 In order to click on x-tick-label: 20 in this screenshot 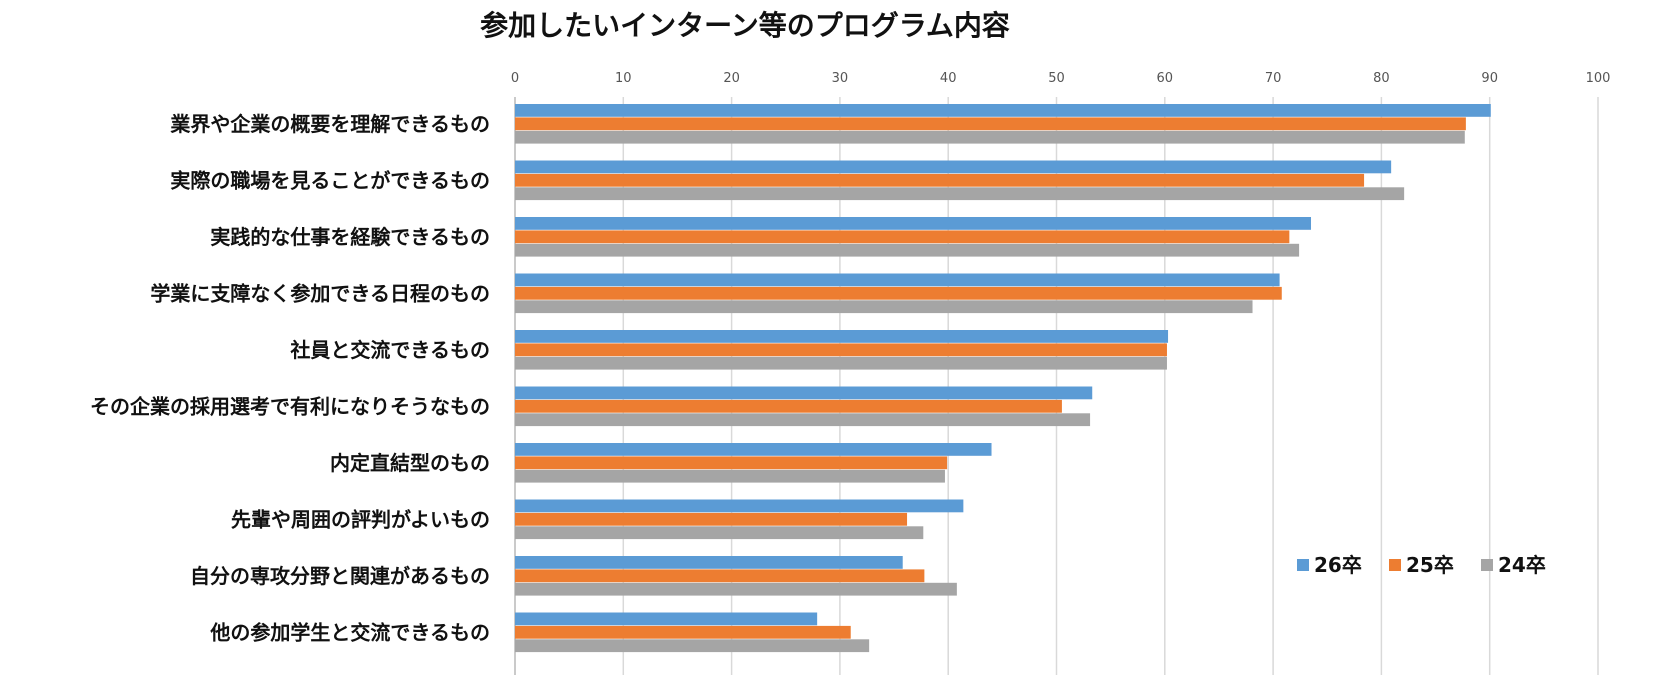, I will do `click(731, 78)`.